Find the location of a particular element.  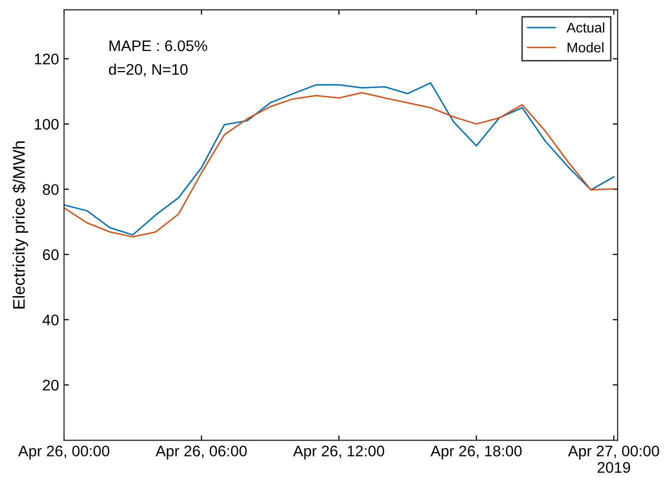

annotation: MAPE : 6.05% is located at coordinates (159, 46).